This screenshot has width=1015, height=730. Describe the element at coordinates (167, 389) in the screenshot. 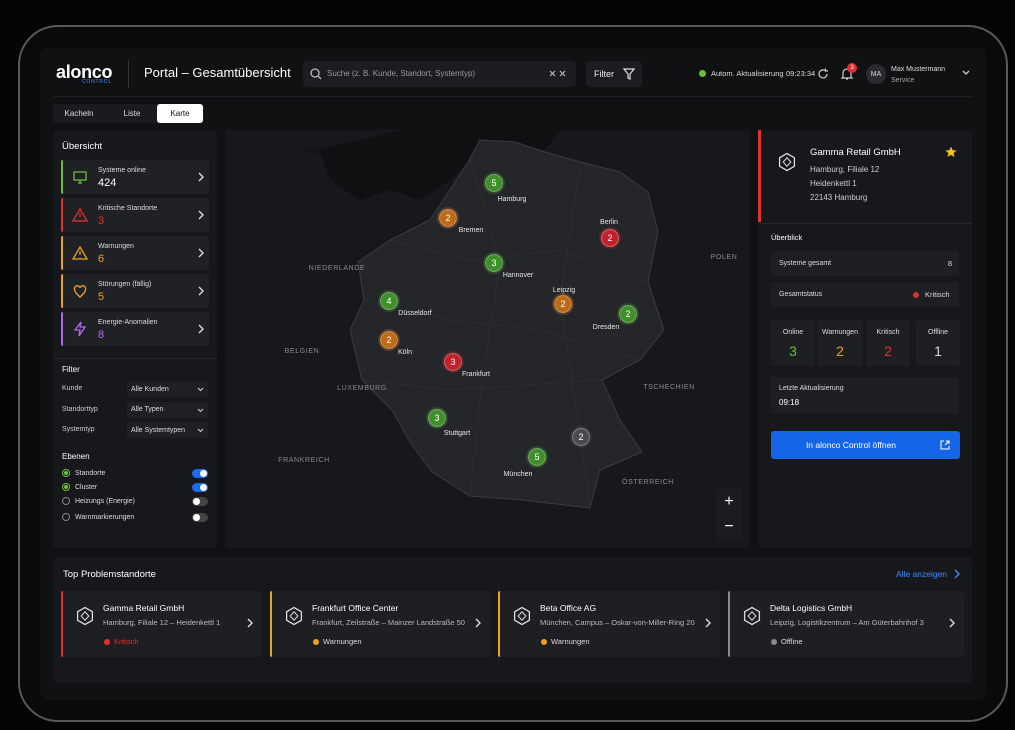

I see `filter-select: Alle Kunden` at that location.